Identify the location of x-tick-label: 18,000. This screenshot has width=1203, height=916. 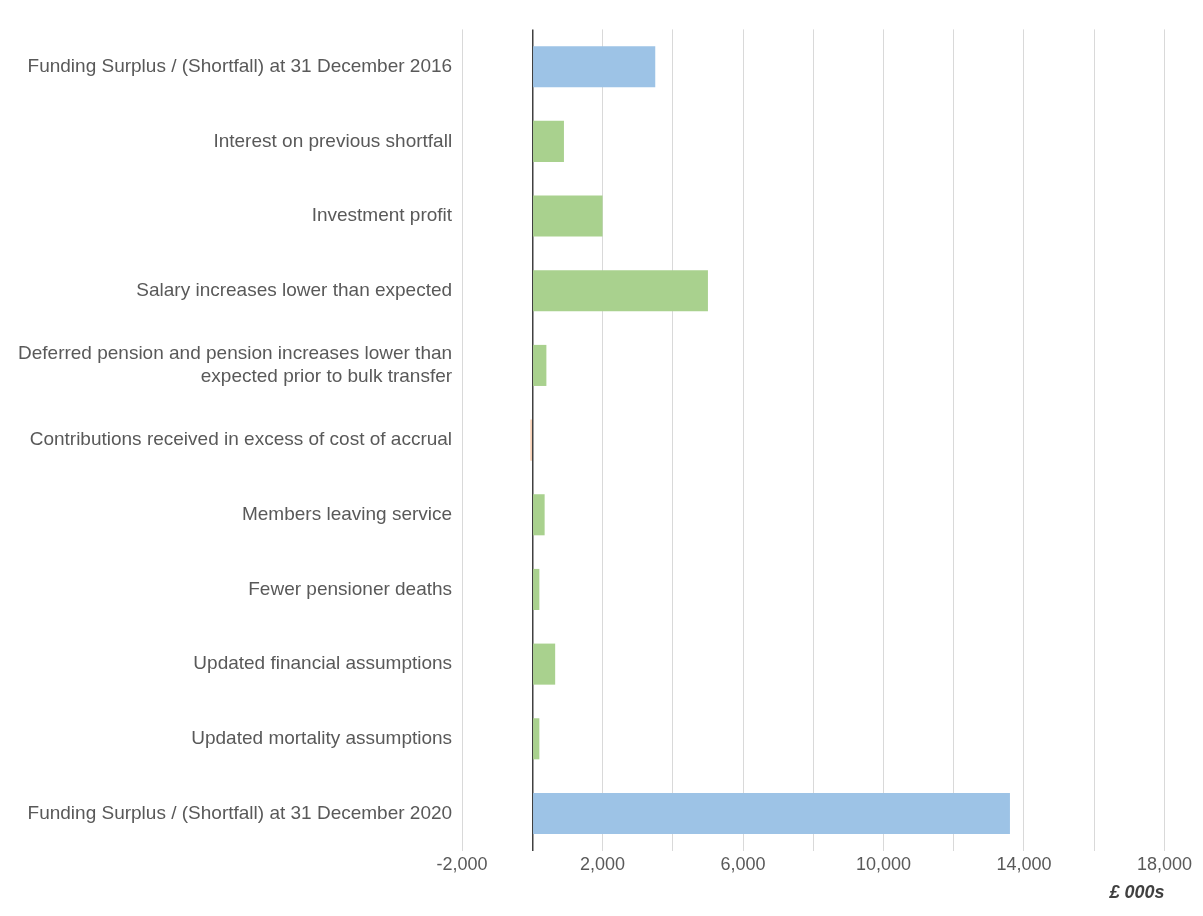
(1164, 863).